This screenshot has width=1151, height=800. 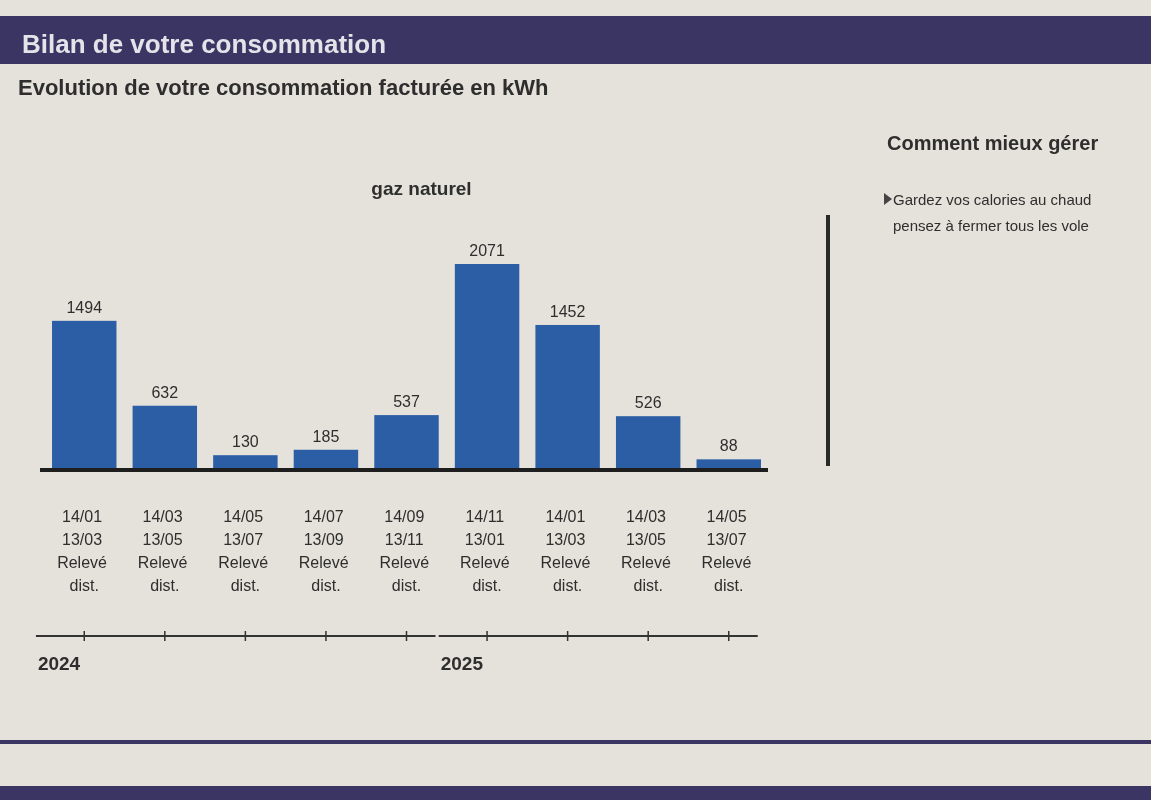 What do you see at coordinates (165, 392) in the screenshot?
I see `data-label: 632` at bounding box center [165, 392].